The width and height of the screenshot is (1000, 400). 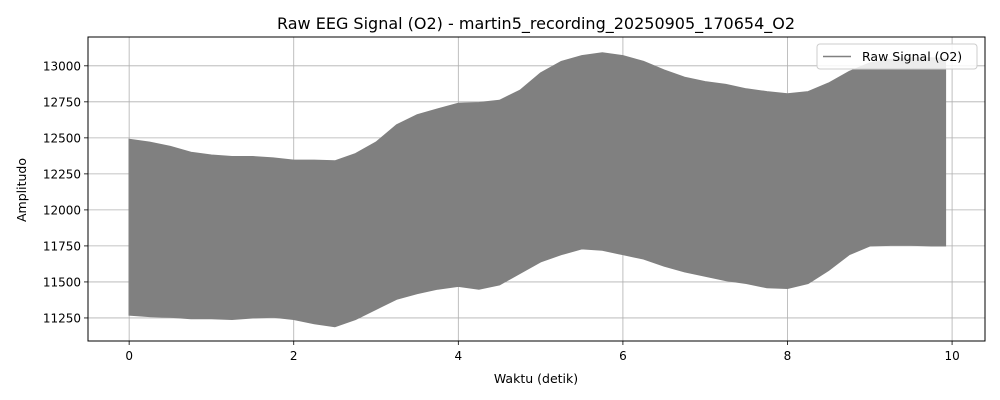 I want to click on y-tick-label: 11500, so click(x=62, y=282).